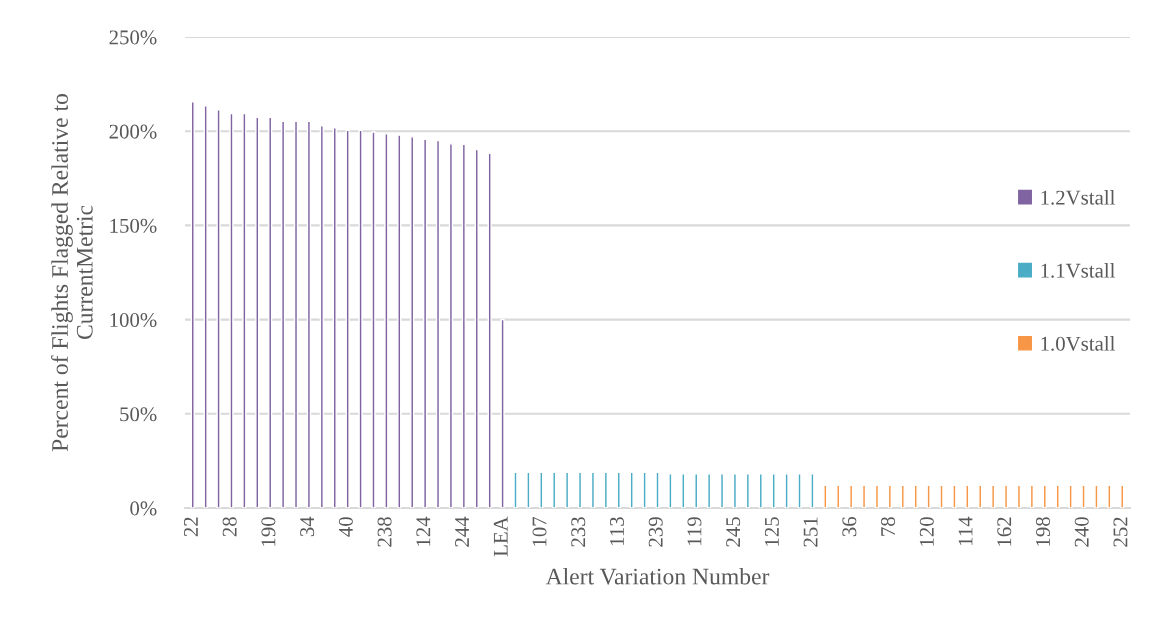 Image resolution: width=1157 pixels, height=638 pixels. What do you see at coordinates (229, 527) in the screenshot?
I see `x-tick-label: 28` at bounding box center [229, 527].